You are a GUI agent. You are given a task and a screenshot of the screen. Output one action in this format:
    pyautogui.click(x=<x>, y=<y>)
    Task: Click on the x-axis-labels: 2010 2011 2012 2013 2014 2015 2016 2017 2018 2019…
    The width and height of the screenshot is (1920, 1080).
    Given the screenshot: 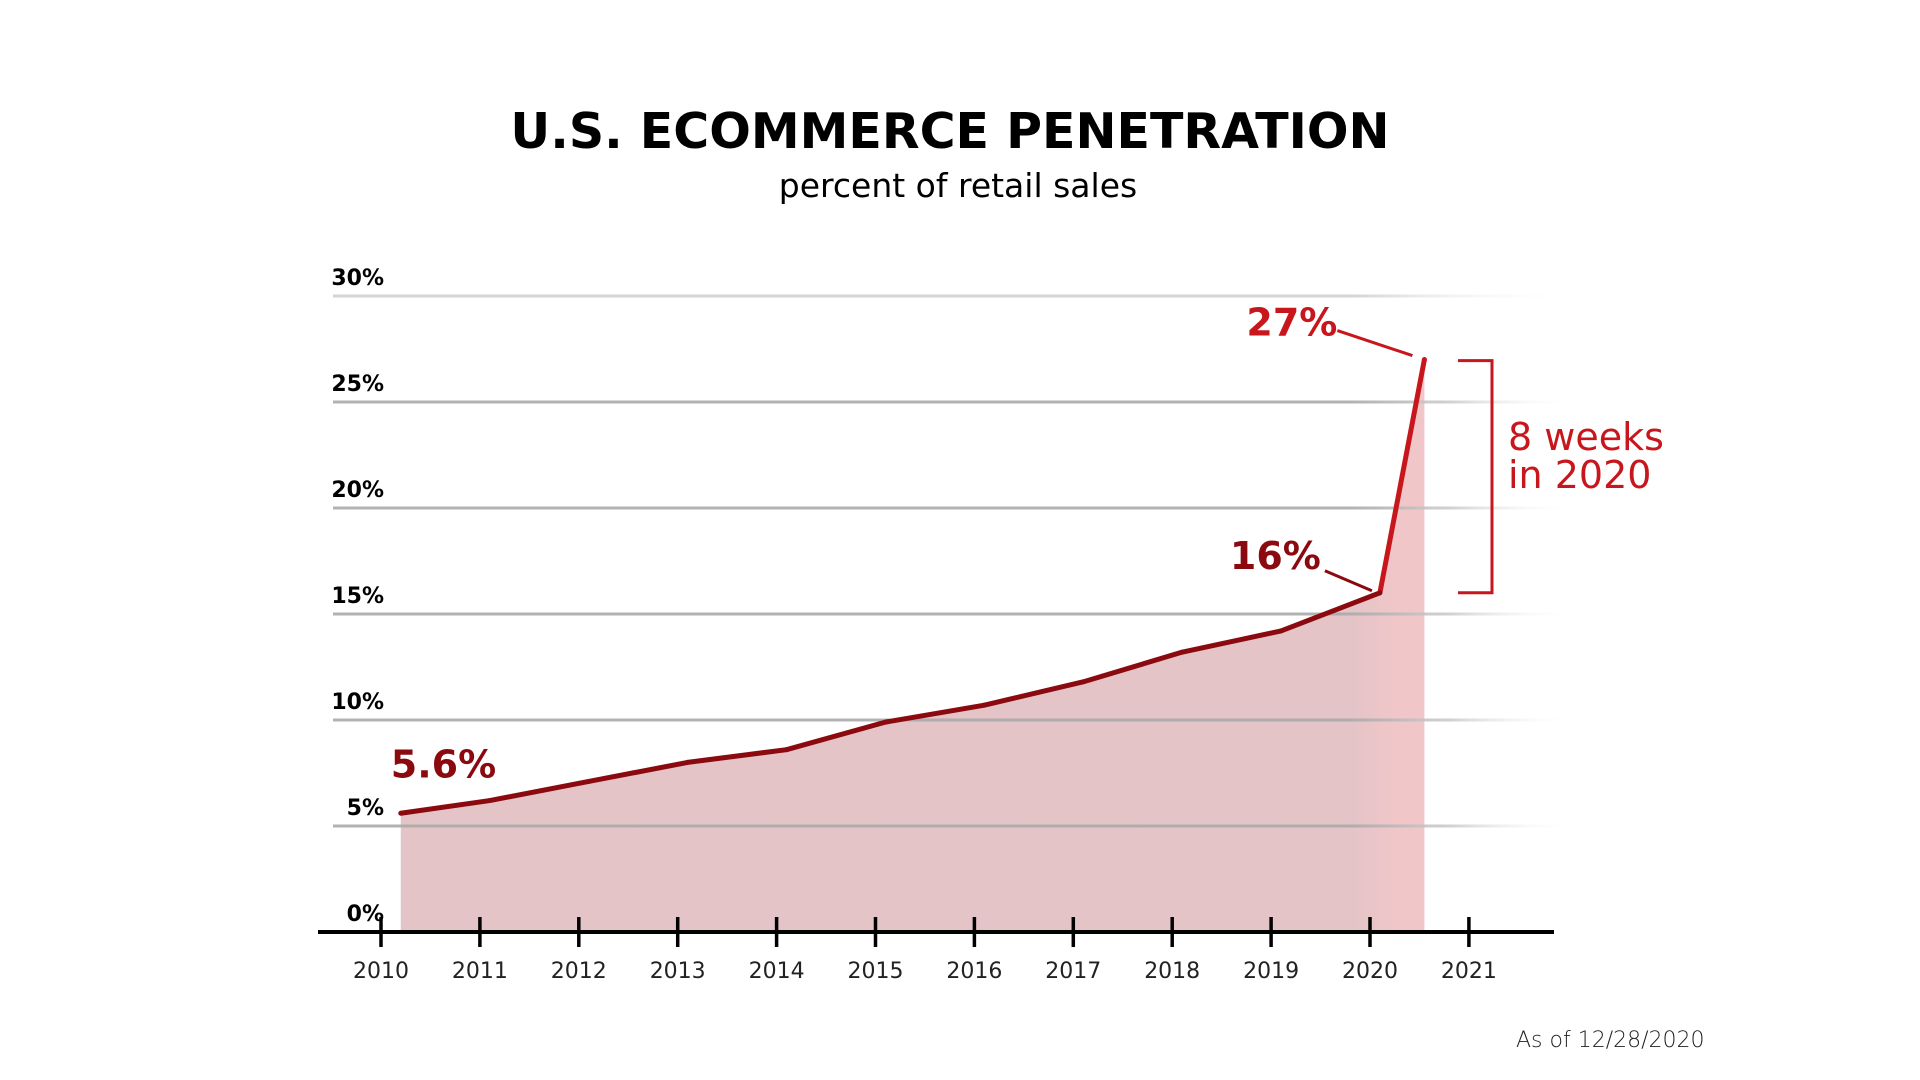 What is the action you would take?
    pyautogui.click(x=925, y=971)
    